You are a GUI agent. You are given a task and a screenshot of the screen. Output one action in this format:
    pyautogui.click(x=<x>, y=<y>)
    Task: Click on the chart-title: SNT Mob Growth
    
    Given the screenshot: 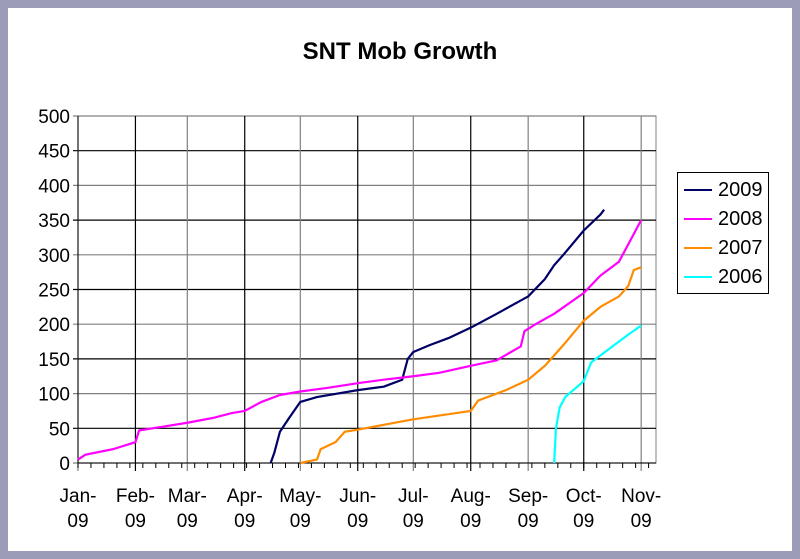 What is the action you would take?
    pyautogui.click(x=400, y=51)
    